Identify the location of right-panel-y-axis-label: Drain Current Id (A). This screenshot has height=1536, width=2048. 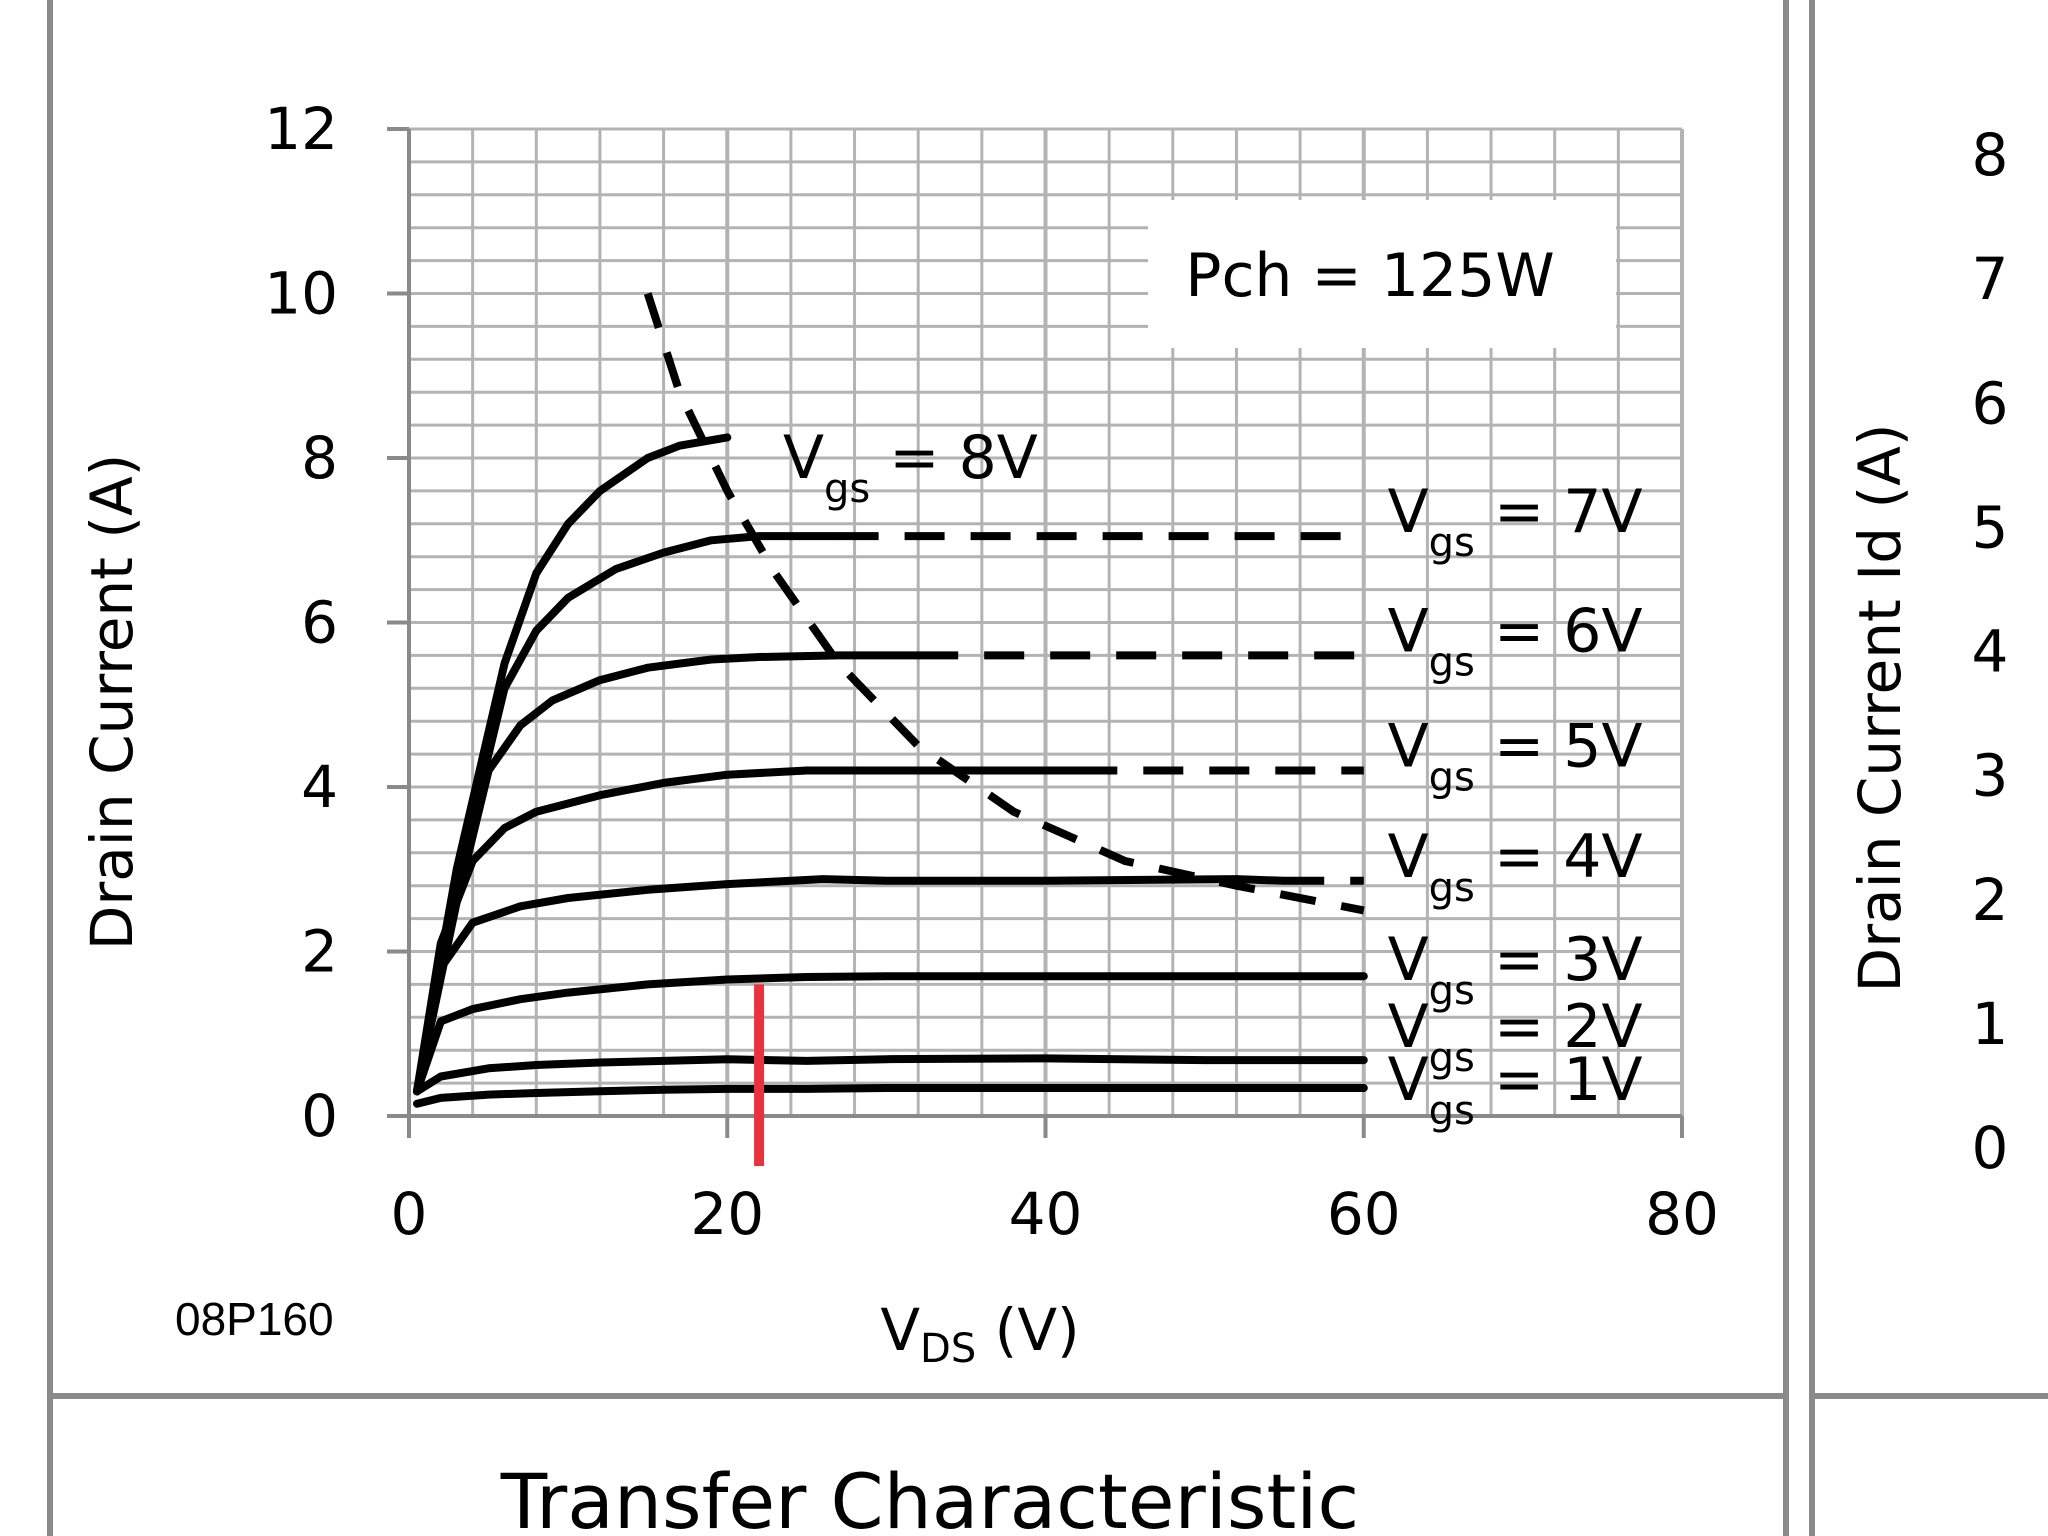
(1880, 708).